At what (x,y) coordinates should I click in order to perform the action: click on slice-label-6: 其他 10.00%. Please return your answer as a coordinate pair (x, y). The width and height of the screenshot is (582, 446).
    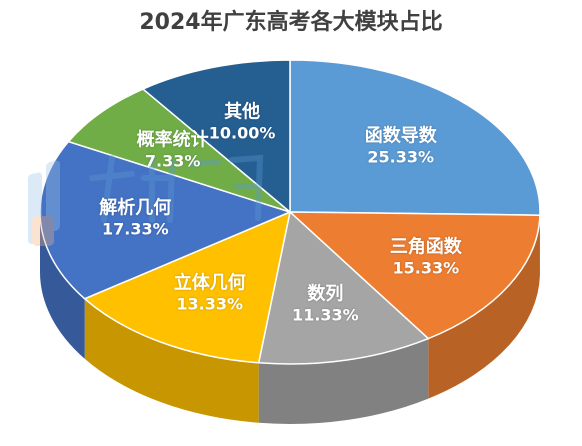
    Looking at the image, I should click on (242, 122).